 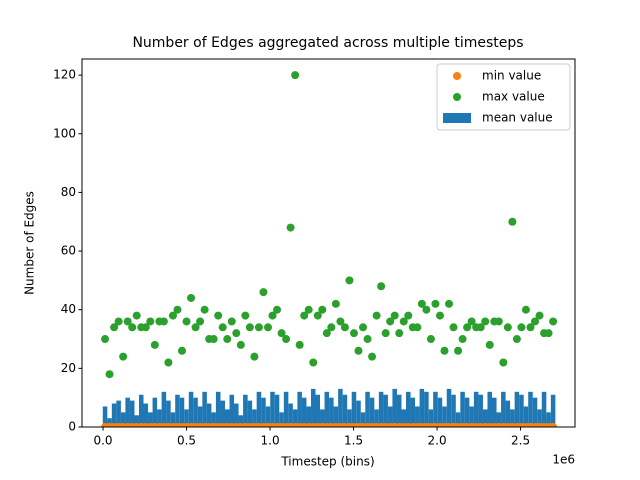 I want to click on y-tick-label: 100, so click(x=64, y=133).